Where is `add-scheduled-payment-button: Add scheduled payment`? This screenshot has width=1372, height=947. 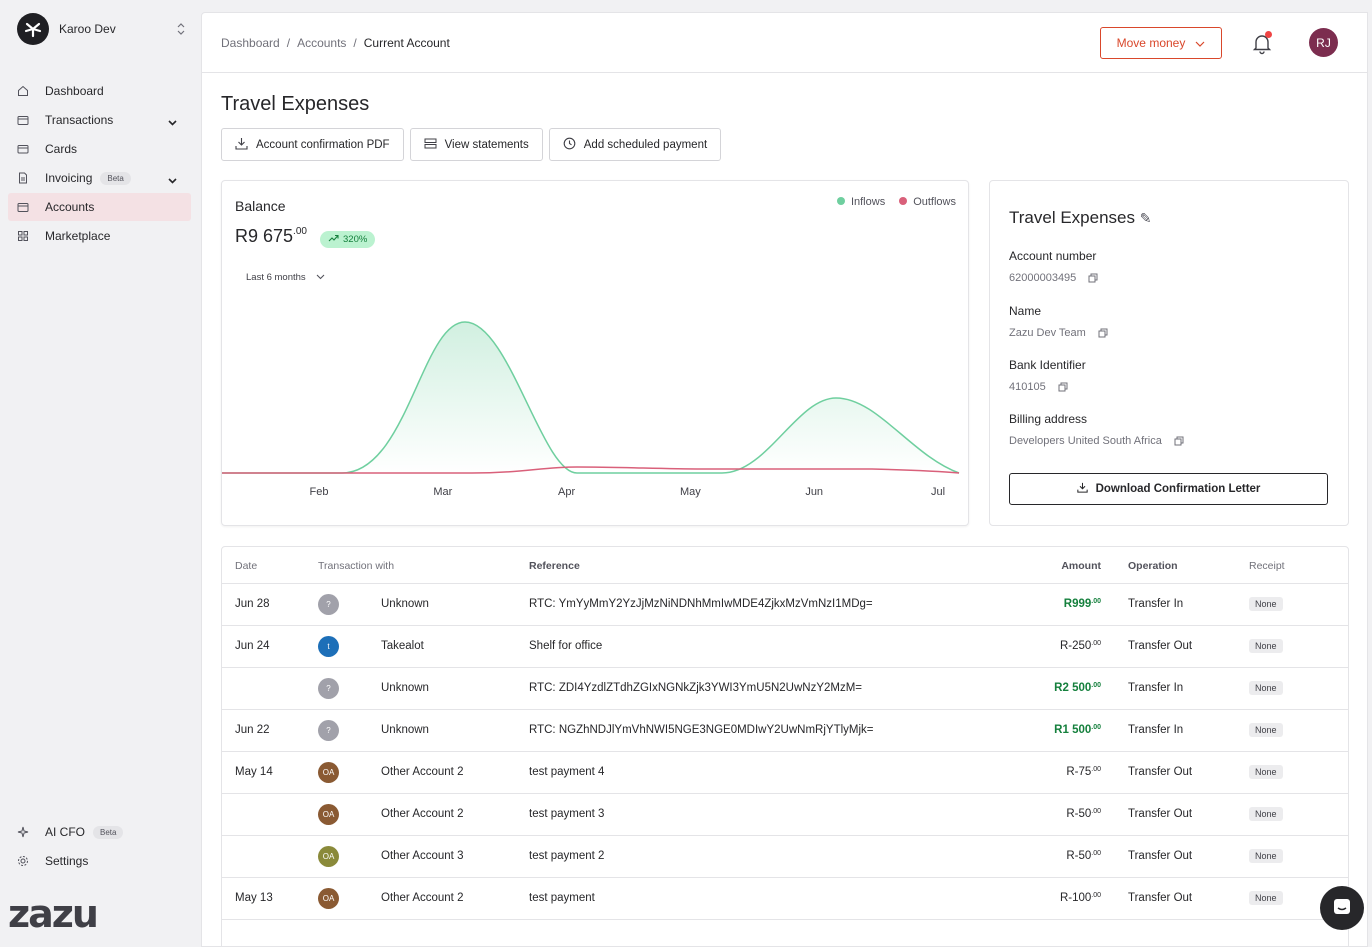
add-scheduled-payment-button: Add scheduled payment is located at coordinates (635, 144).